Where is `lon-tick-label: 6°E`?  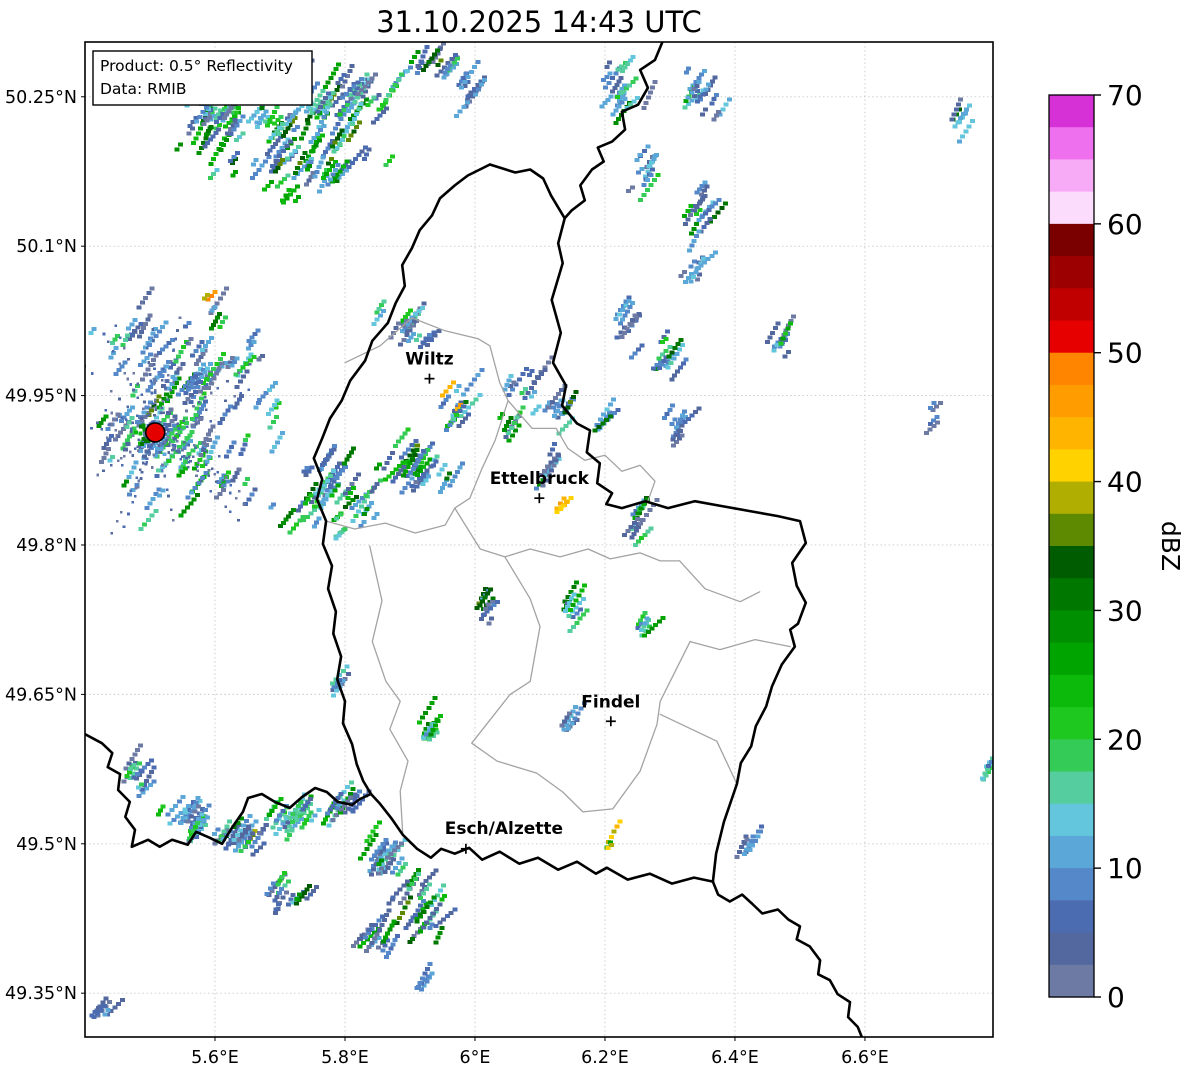 lon-tick-label: 6°E is located at coordinates (475, 1058).